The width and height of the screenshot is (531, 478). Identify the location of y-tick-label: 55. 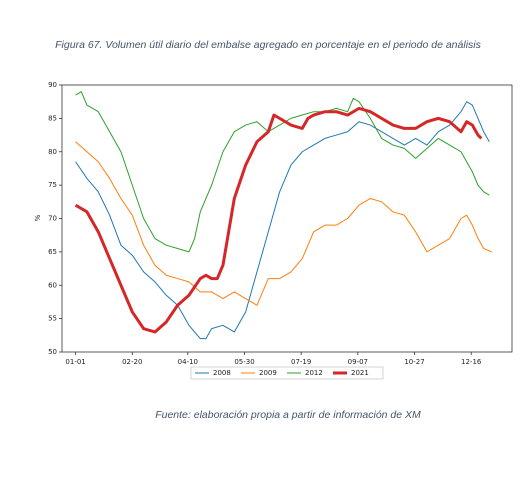
(52, 319).